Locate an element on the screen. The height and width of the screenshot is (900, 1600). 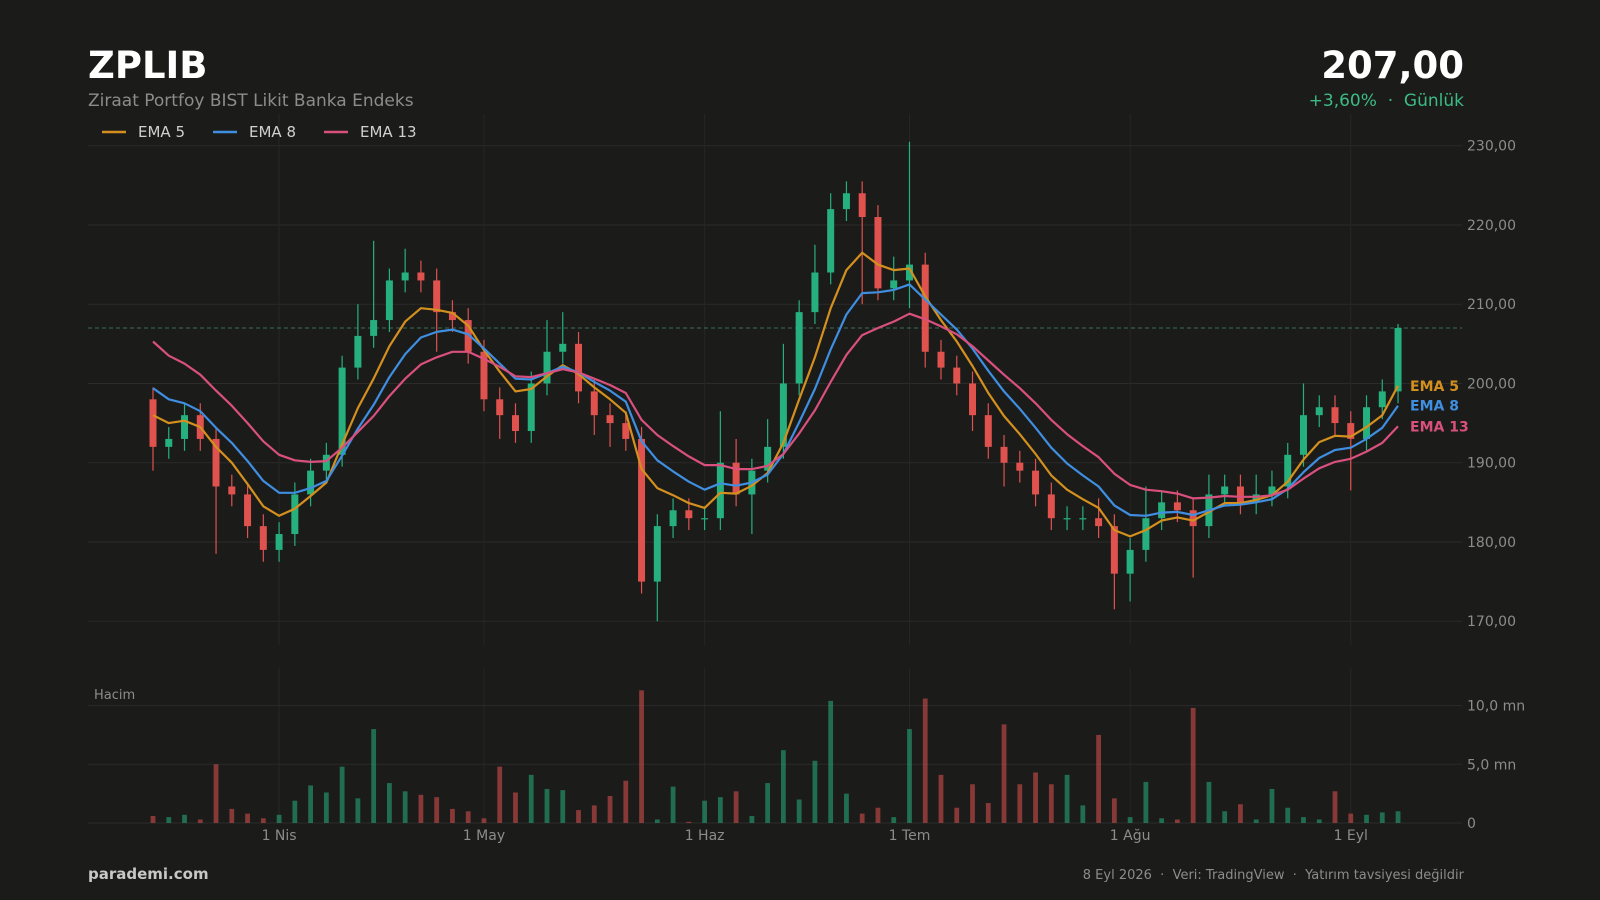
y-tick-label: 170,00 is located at coordinates (1491, 622).